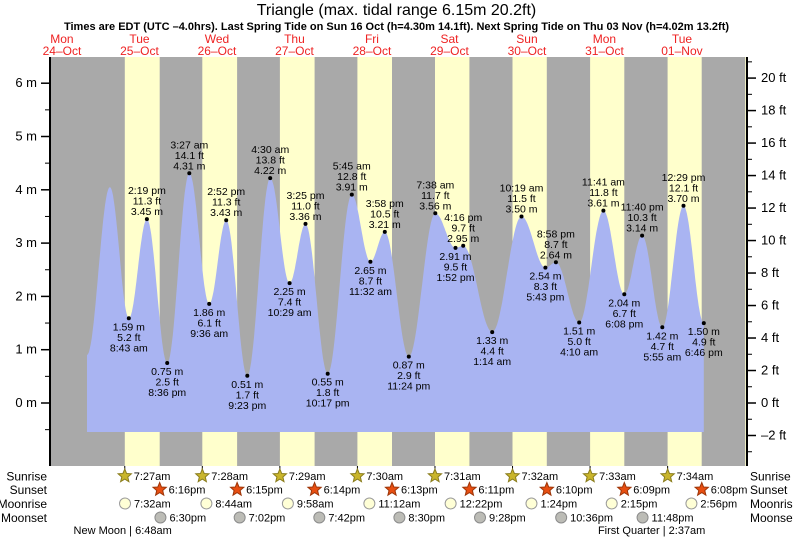  Describe the element at coordinates (372, 39) in the screenshot. I see `day-name-label: Fri` at that location.